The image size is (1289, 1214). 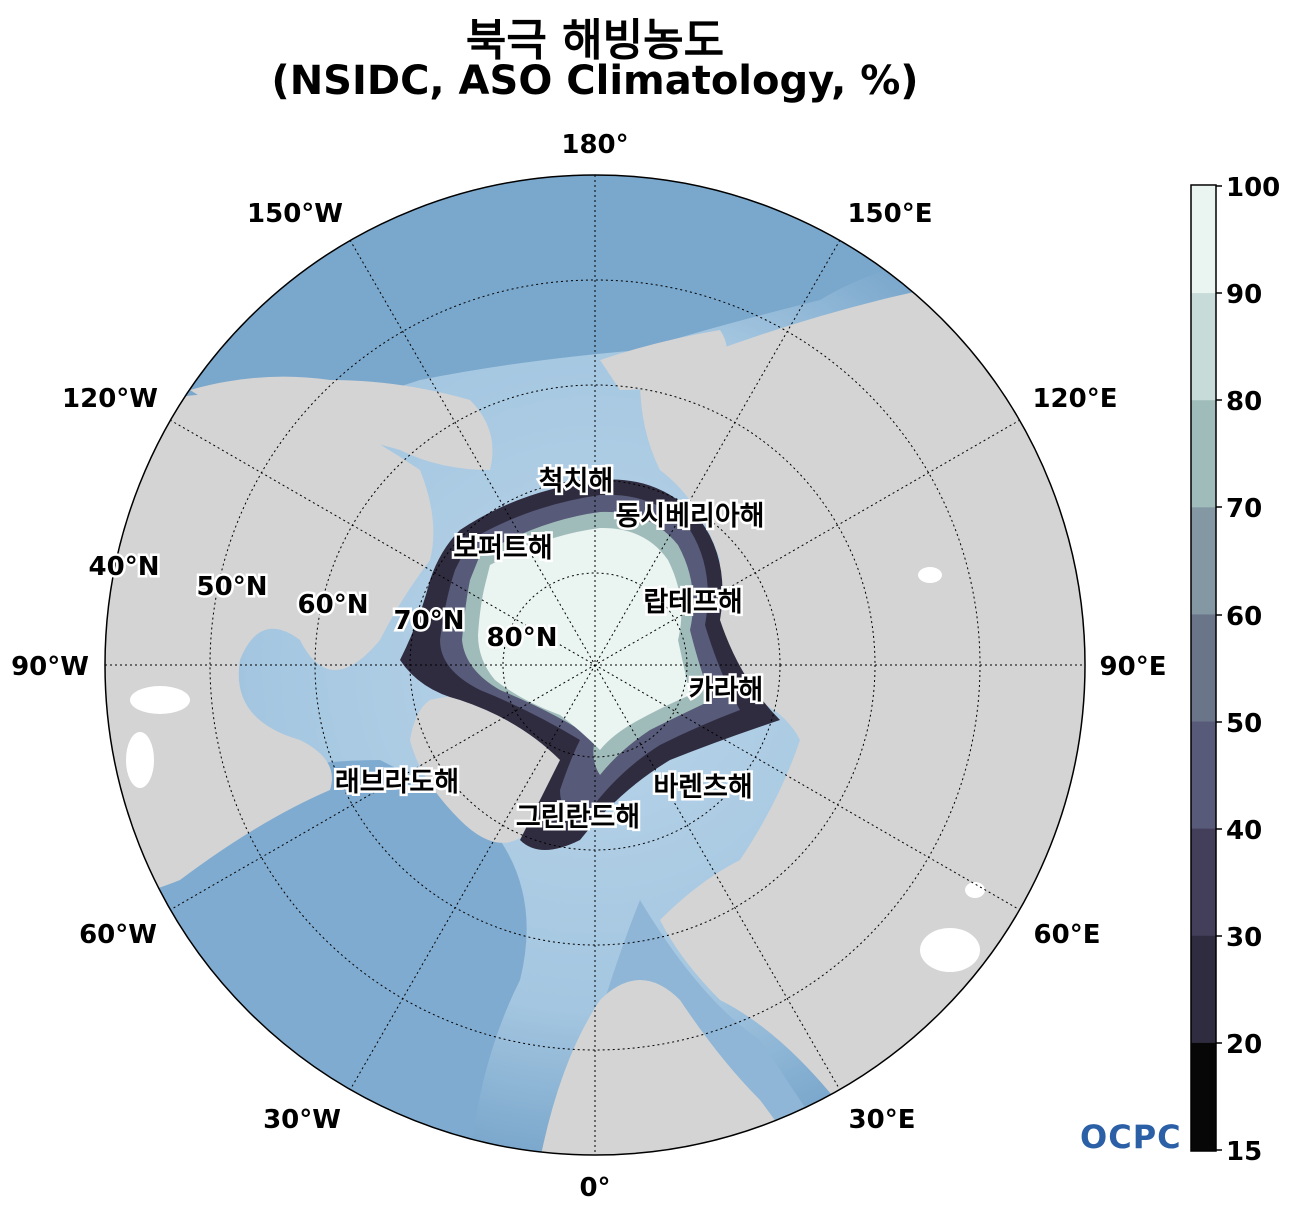 I want to click on lon-label-30w: 30°W, so click(x=302, y=1120).